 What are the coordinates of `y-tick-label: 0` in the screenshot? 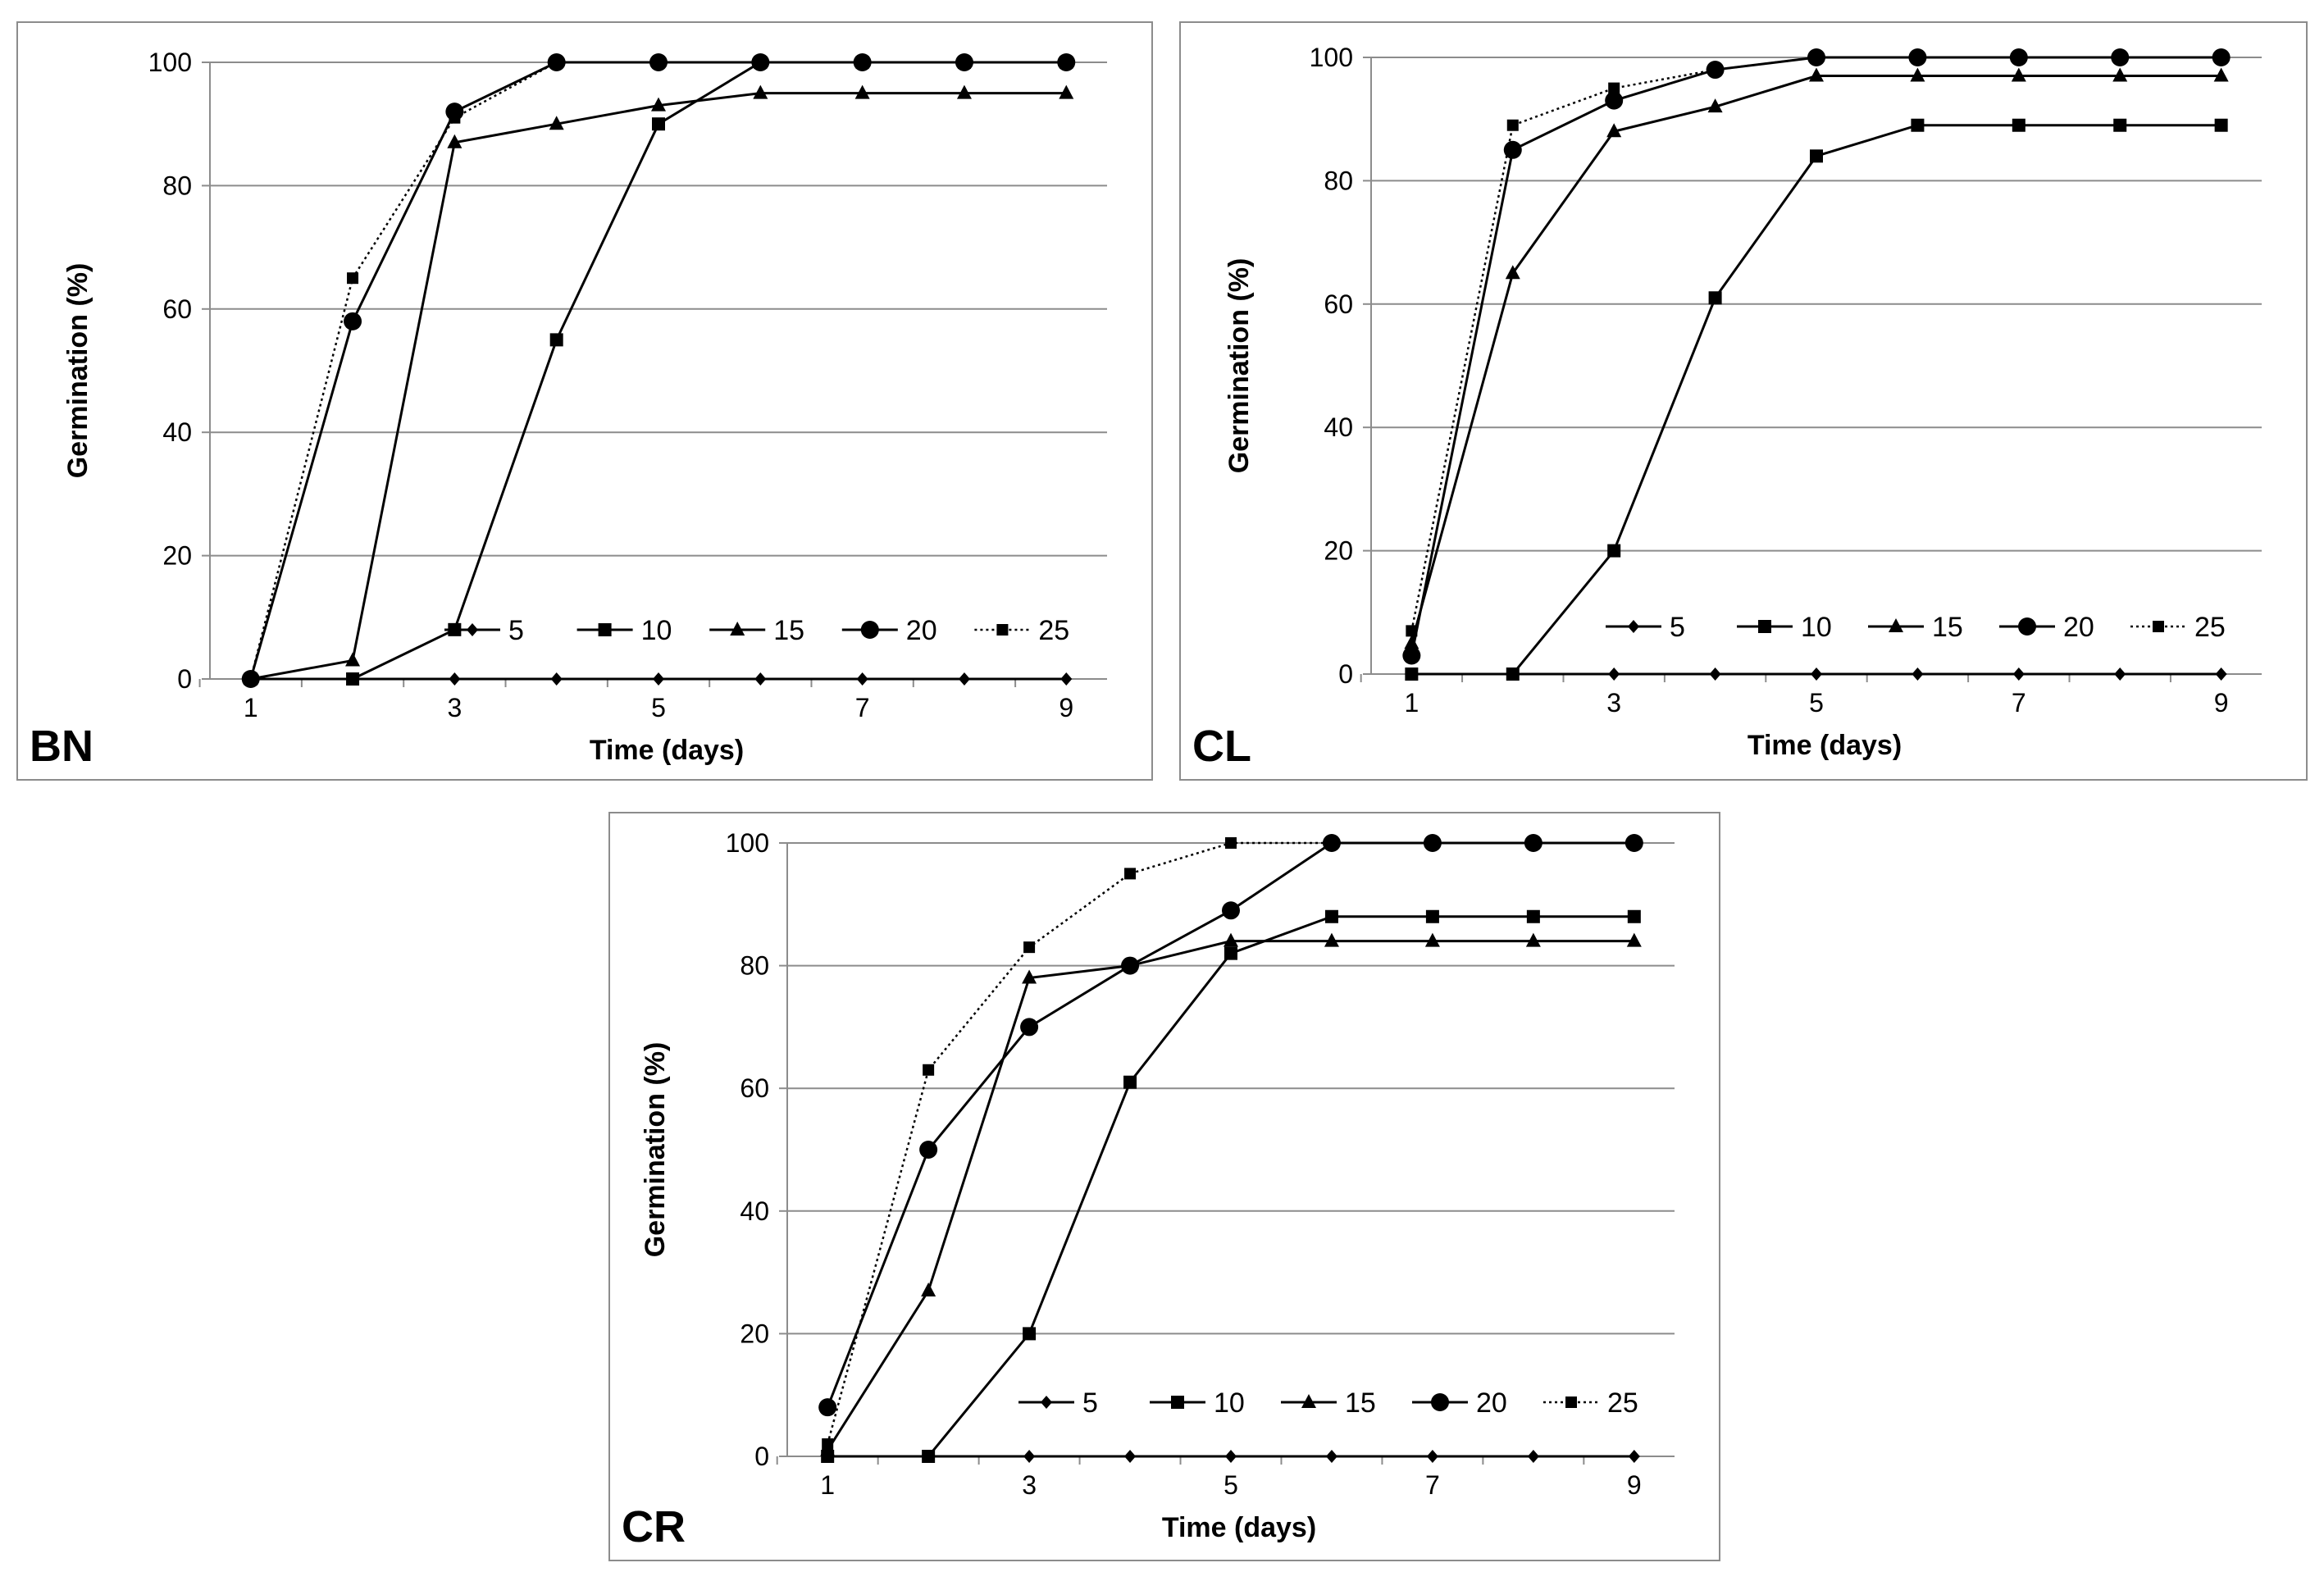 It's located at (761, 1456).